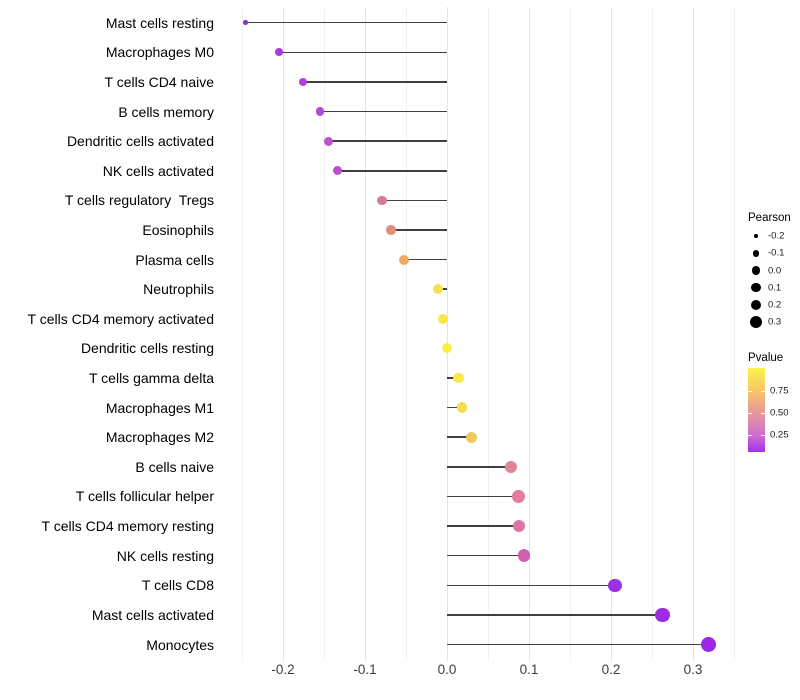  Describe the element at coordinates (611, 669) in the screenshot. I see `x-tick-label: 0.2` at that location.